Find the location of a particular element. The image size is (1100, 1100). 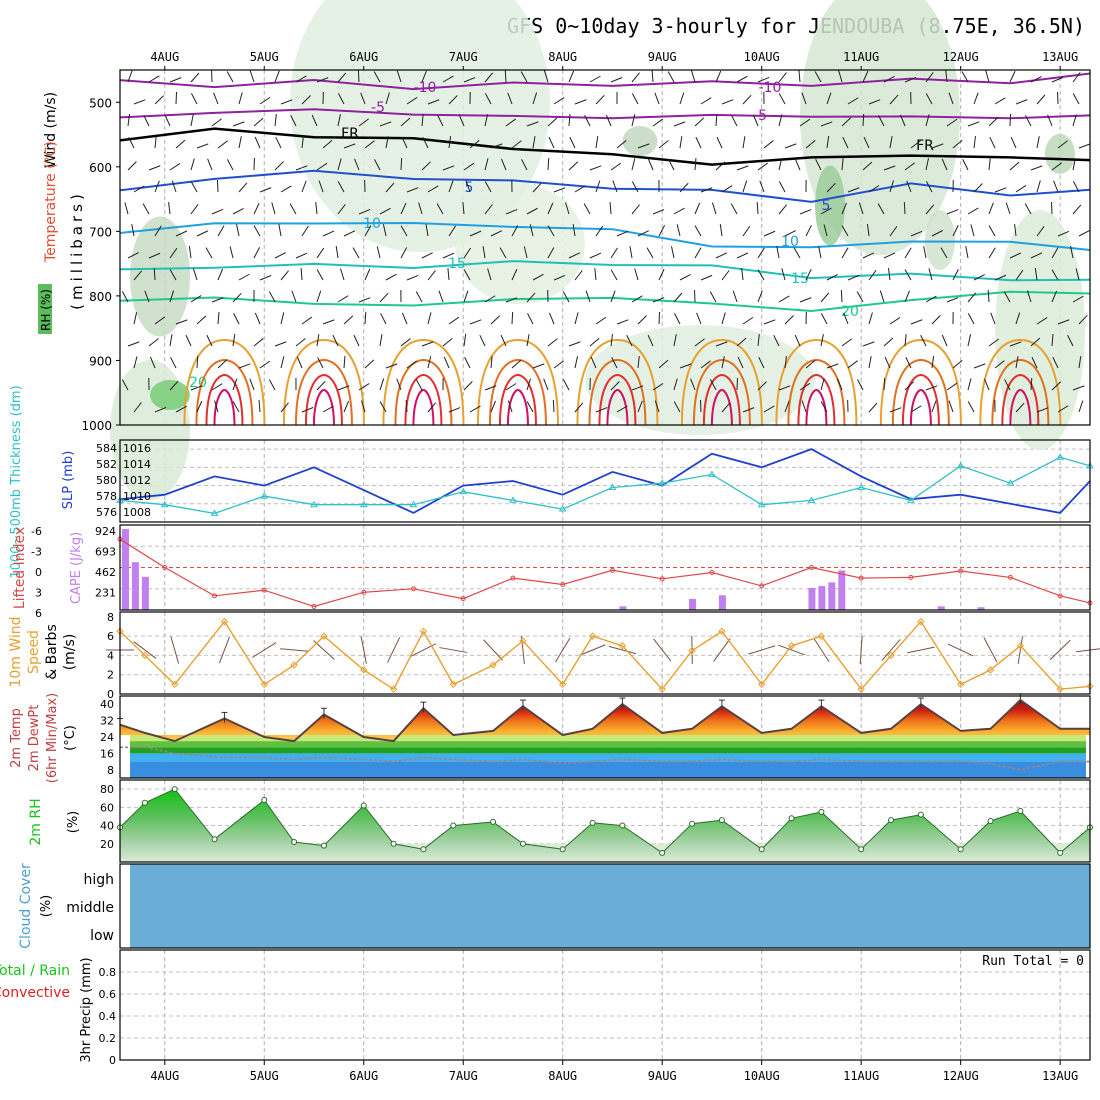

cloud-axis-label: Cloud Cover is located at coordinates (26, 906).